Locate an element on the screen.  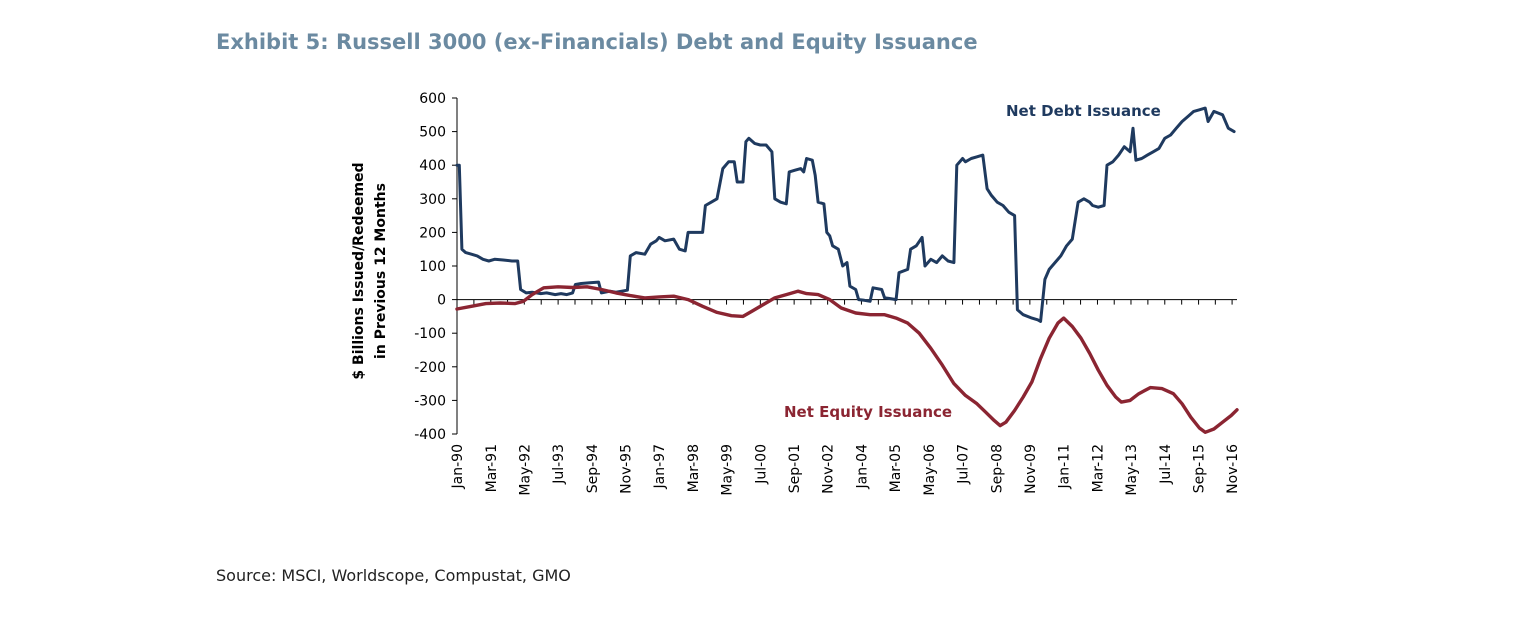
x-tick-label: Nov-16 is located at coordinates (1233, 469).